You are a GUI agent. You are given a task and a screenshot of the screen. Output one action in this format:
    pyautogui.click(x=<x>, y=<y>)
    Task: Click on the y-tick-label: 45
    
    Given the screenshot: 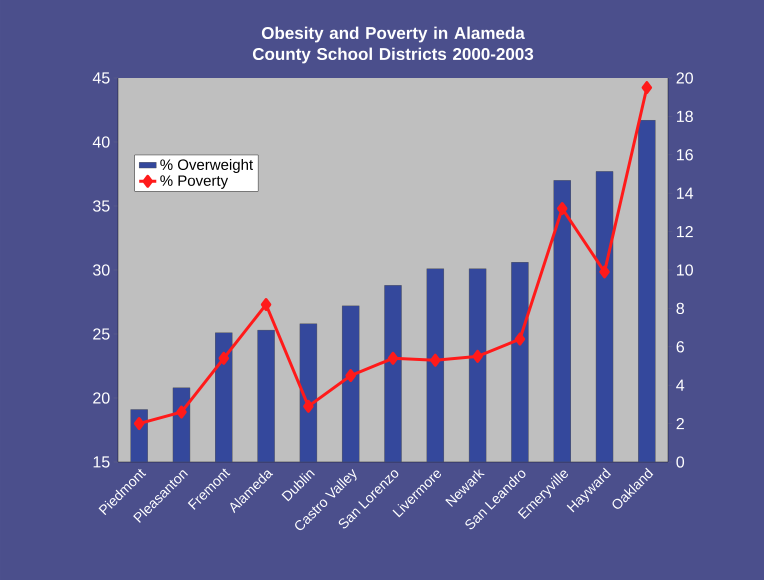 What is the action you would take?
    pyautogui.click(x=101, y=78)
    